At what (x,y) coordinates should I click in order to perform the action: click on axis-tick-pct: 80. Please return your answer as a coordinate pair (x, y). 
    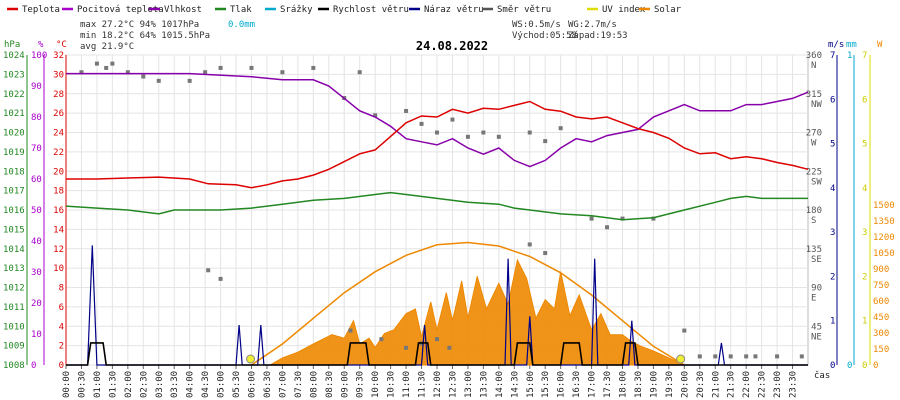
    Looking at the image, I should click on (36, 118).